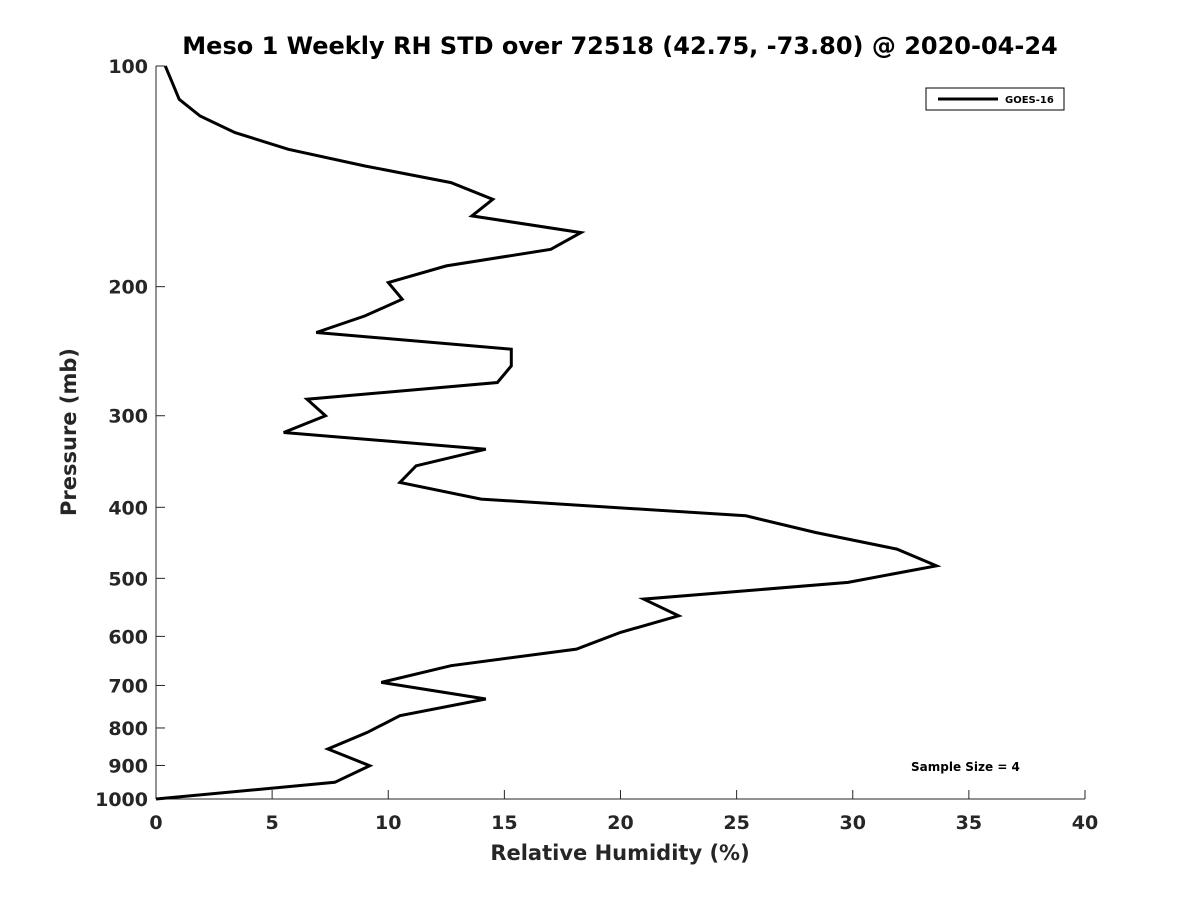 This screenshot has height=900, width=1200. Describe the element at coordinates (1085, 823) in the screenshot. I see `x-tick-label: 40` at that location.